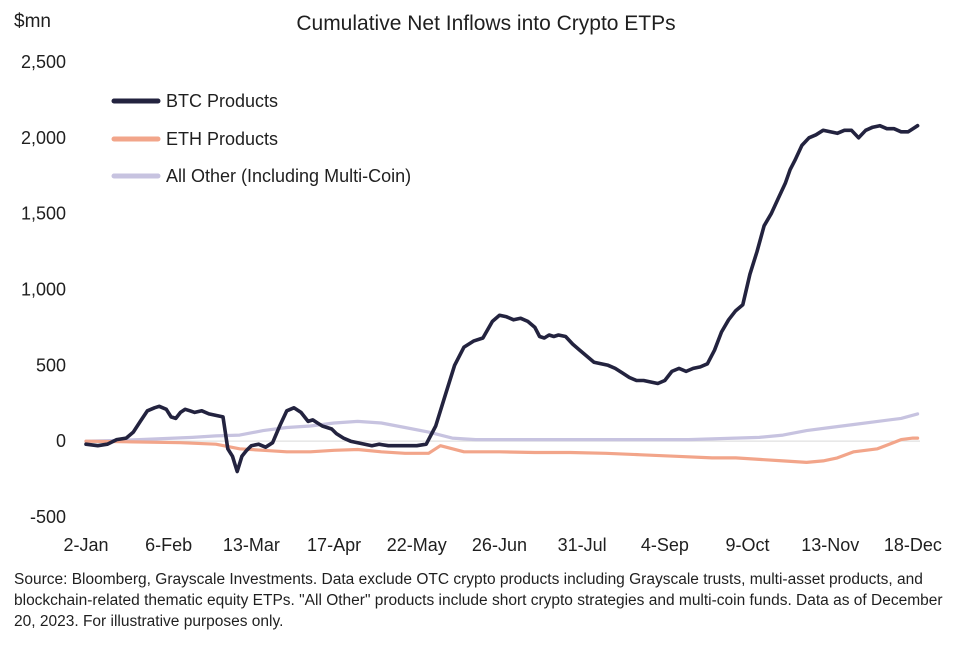  Describe the element at coordinates (168, 545) in the screenshot. I see `x-tick-label: 6-Feb` at that location.